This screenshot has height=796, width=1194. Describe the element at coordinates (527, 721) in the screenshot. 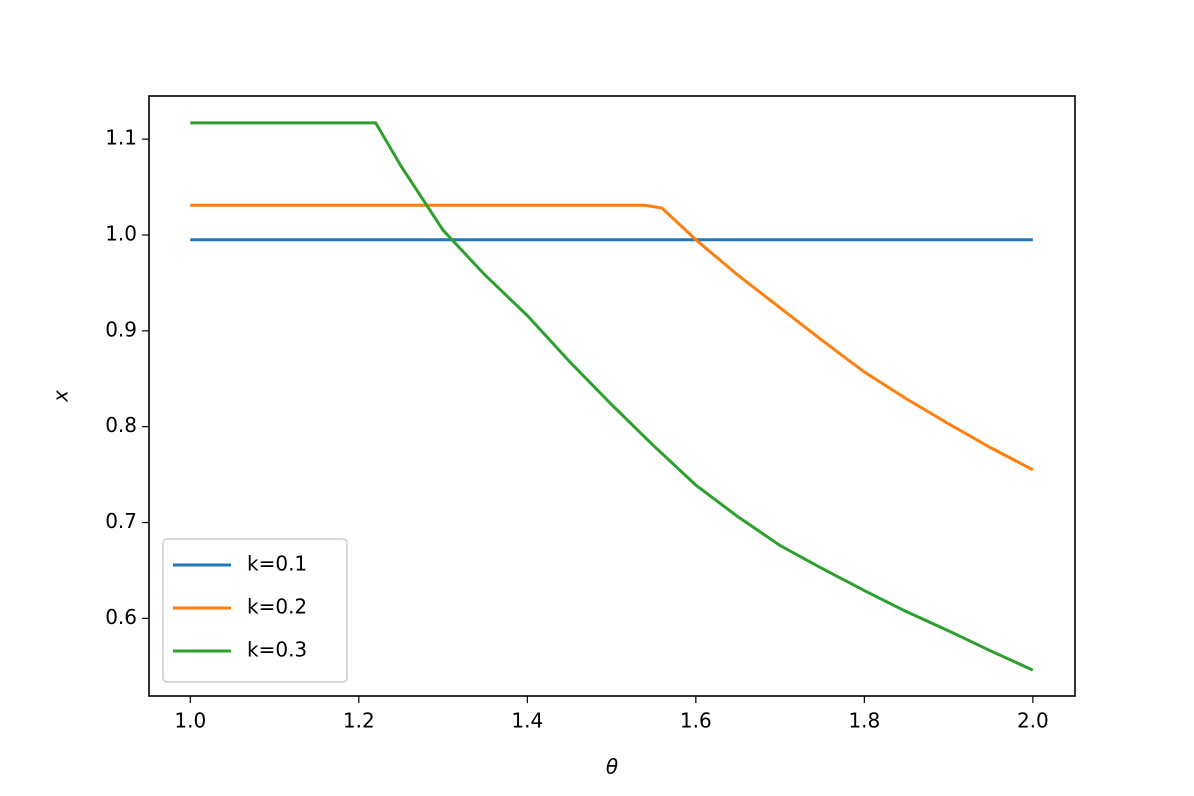

I see `x-tick-label: 1.4` at that location.